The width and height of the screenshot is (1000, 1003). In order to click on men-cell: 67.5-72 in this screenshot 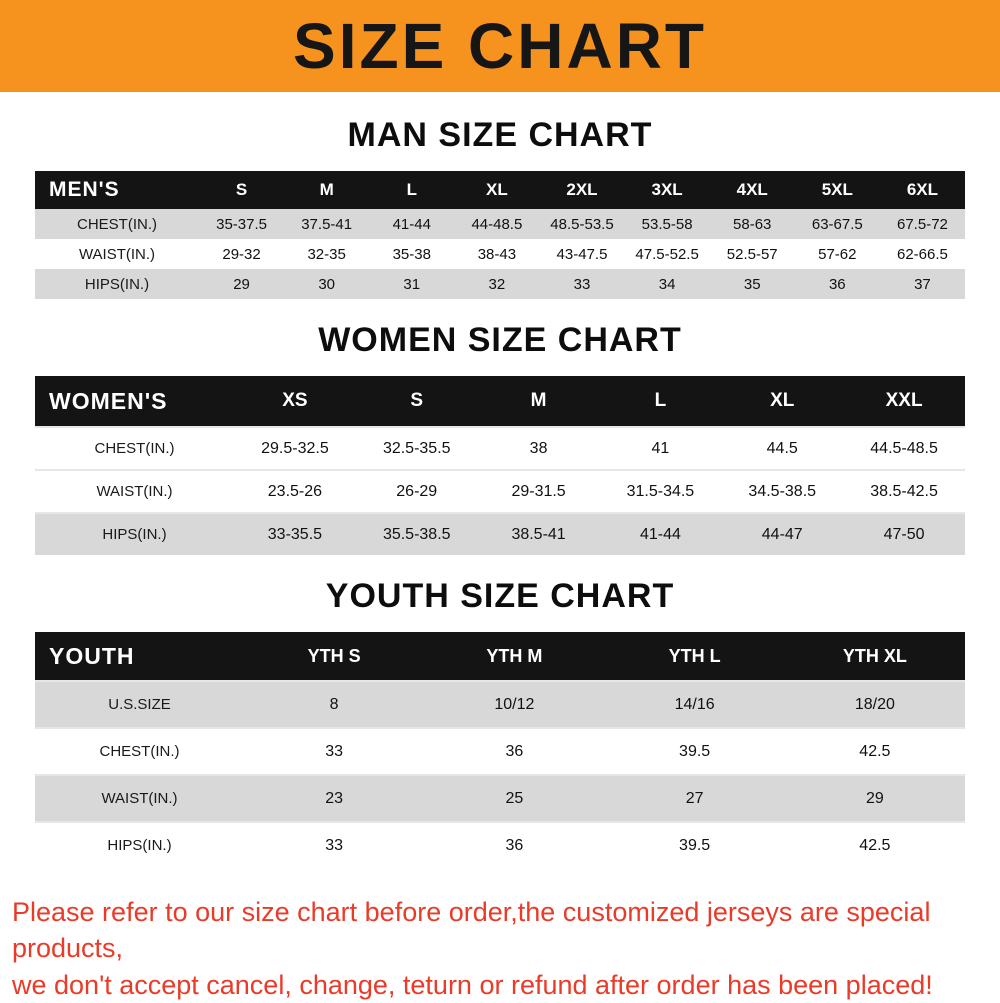, I will do `click(922, 224)`.